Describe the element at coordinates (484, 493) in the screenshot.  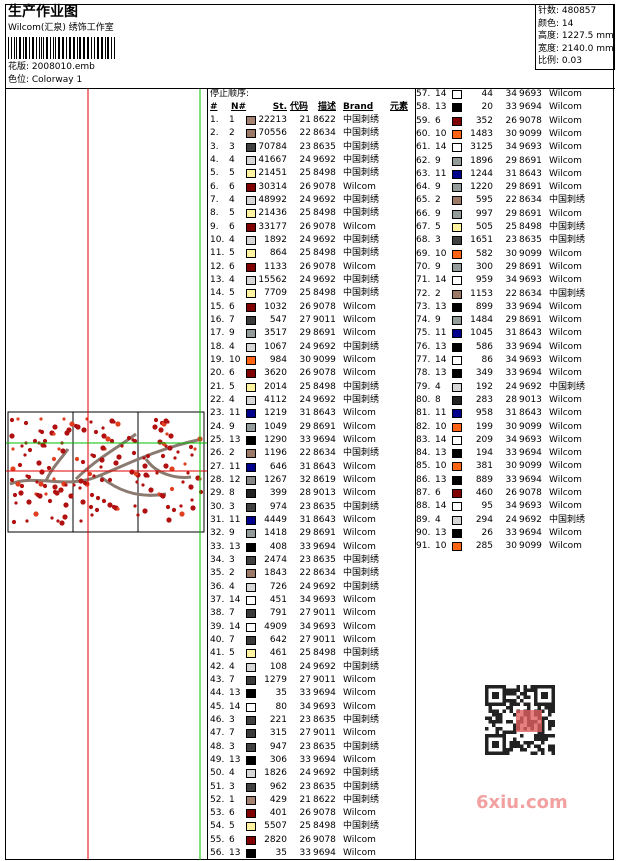
I see `stitches: 460` at that location.